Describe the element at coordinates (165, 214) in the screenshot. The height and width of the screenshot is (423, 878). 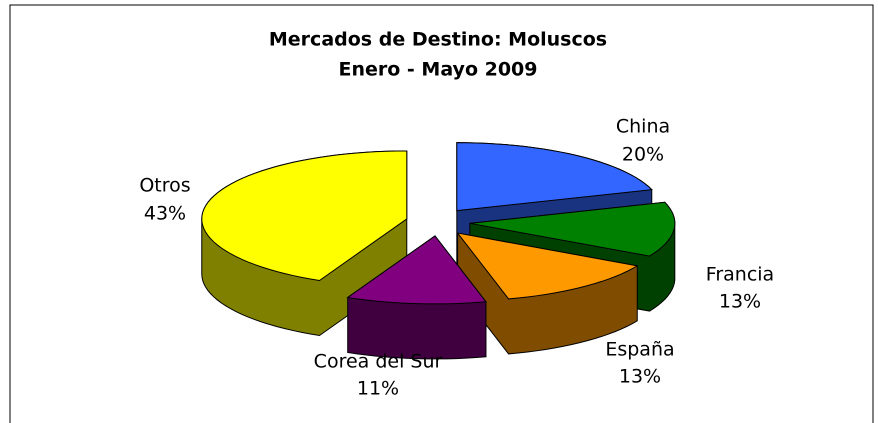
I see `slice-value-label: 43%` at that location.